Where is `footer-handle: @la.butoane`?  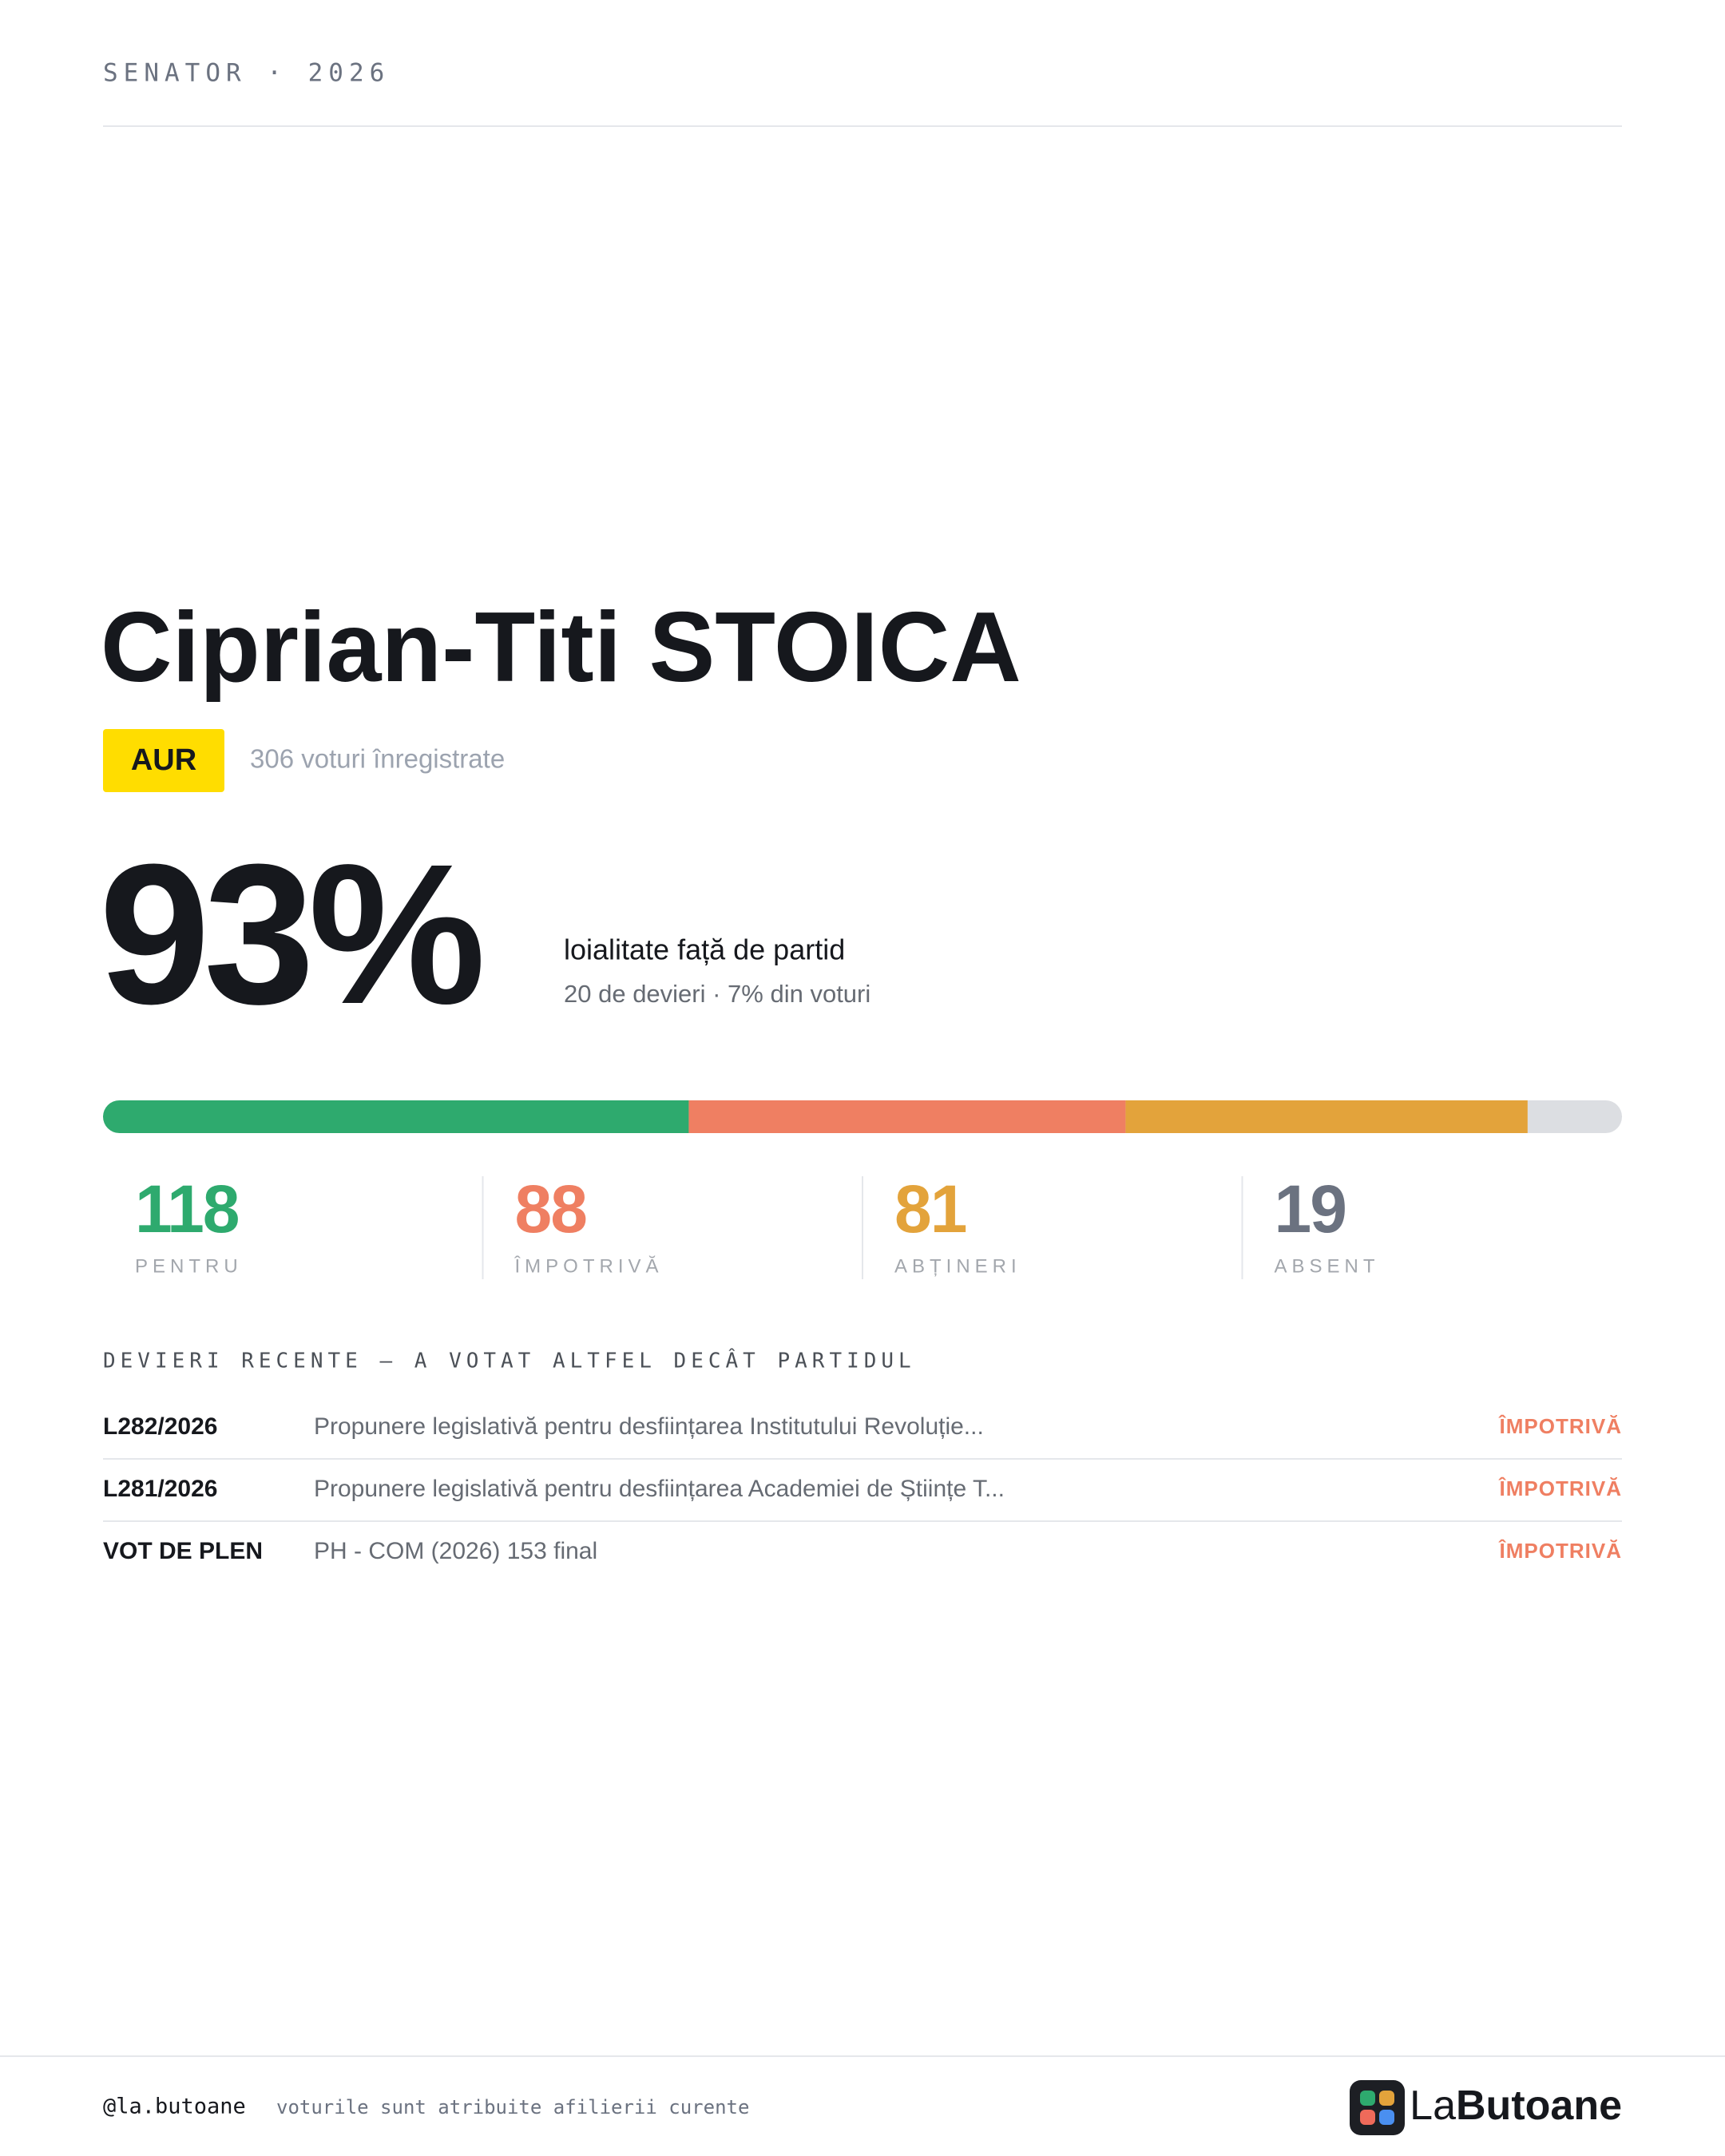
footer-handle: @la.butoane is located at coordinates (175, 2107).